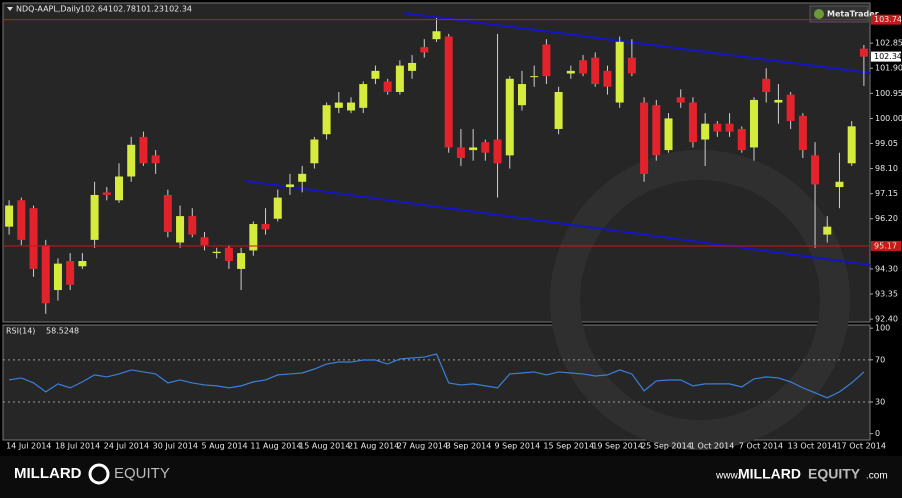  What do you see at coordinates (20, 331) in the screenshot?
I see `rsi-name: RSI(14)` at bounding box center [20, 331].